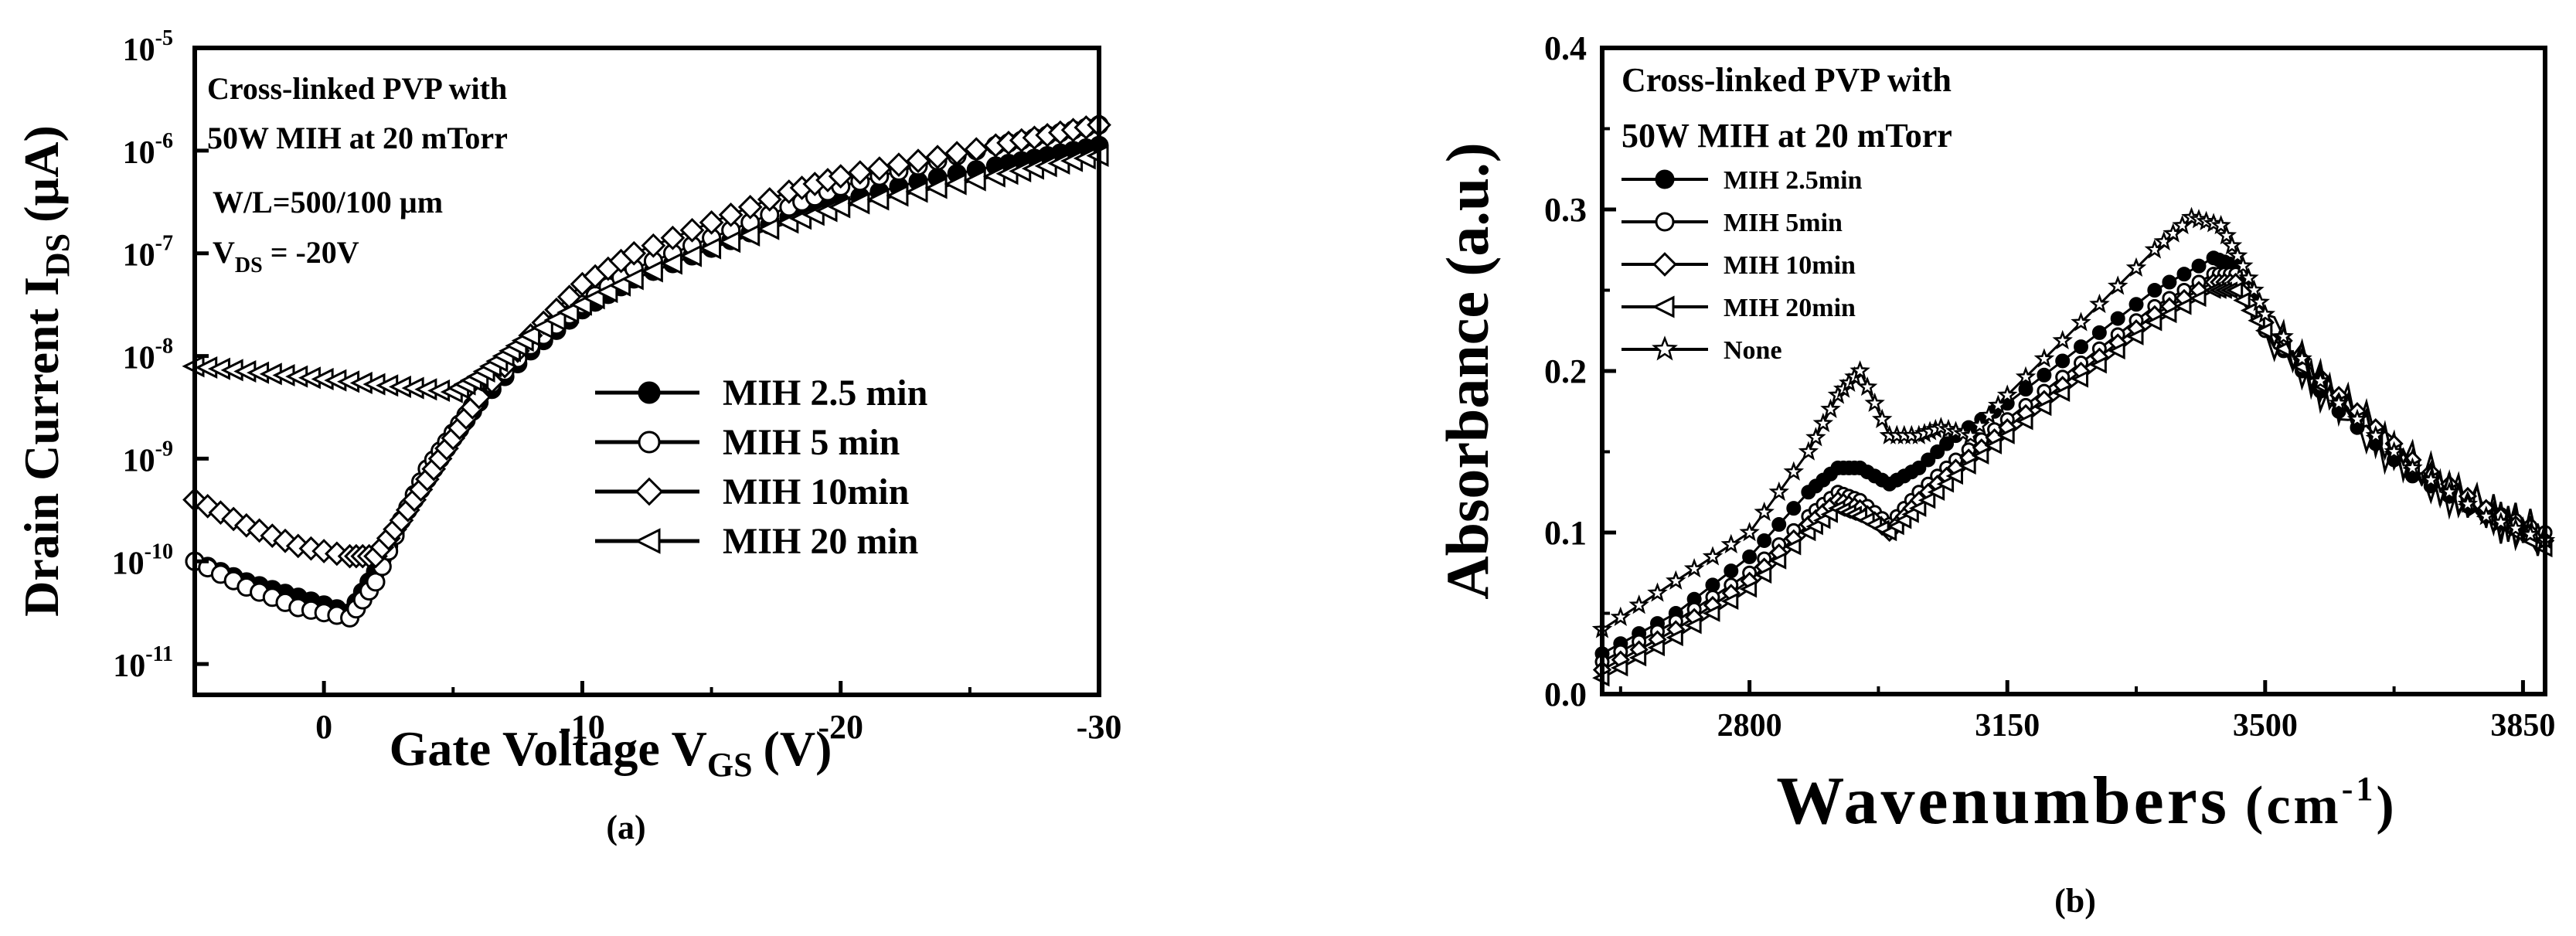  What do you see at coordinates (798, 748) in the screenshot?
I see `panel-a-xlabel-unit: (V)` at bounding box center [798, 748].